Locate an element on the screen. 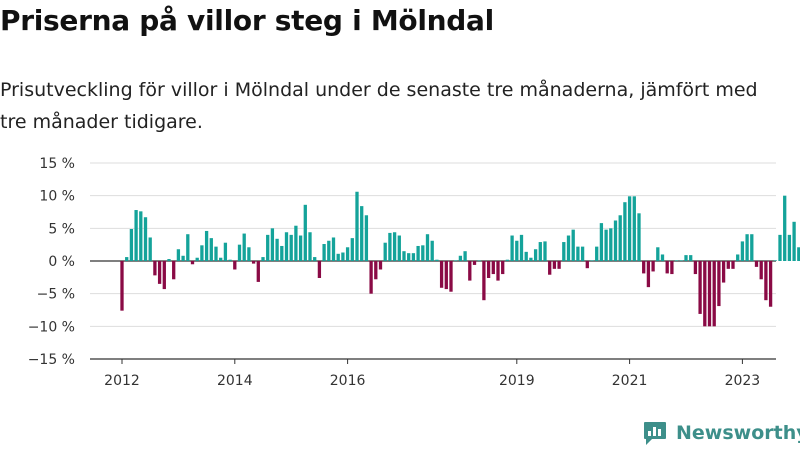  x-tick-label: 2016 is located at coordinates (348, 381).